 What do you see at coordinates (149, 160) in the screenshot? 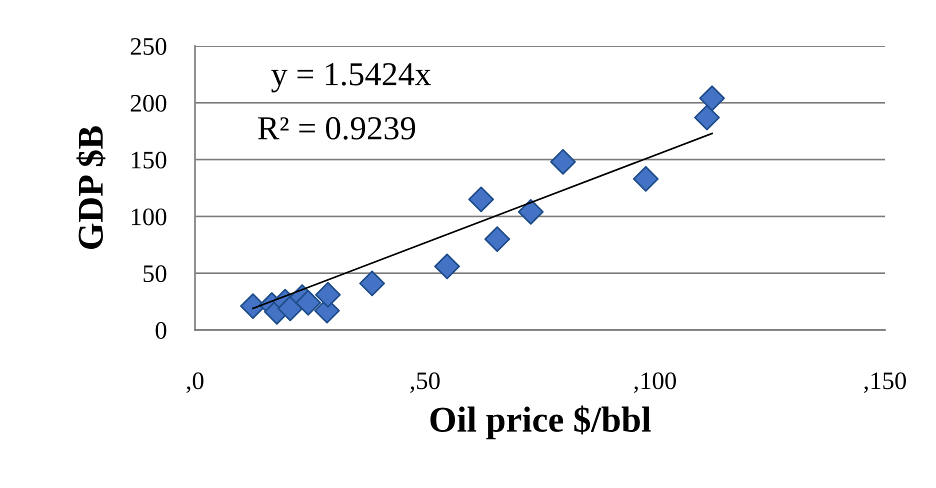
I see `y-tick-label: 150` at bounding box center [149, 160].